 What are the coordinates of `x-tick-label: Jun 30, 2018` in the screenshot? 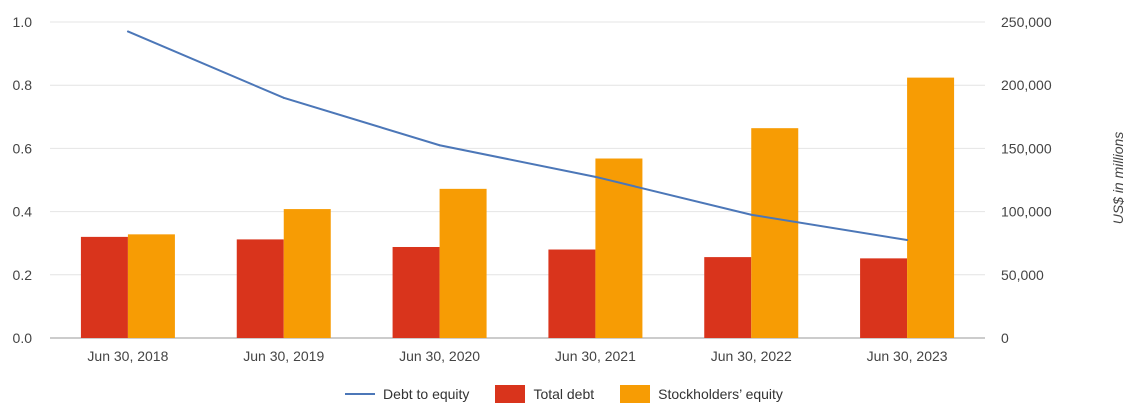 It's located at (127, 356).